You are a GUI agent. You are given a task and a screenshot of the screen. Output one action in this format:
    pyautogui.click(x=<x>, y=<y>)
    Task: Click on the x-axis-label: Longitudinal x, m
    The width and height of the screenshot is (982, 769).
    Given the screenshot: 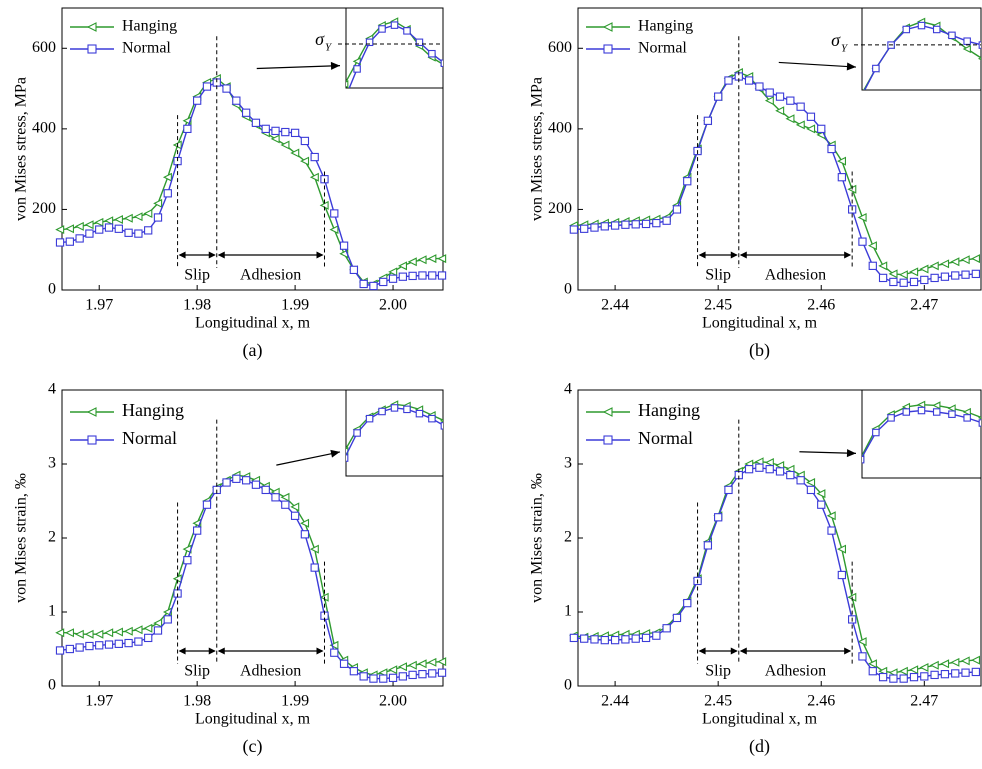 What is the action you would take?
    pyautogui.click(x=253, y=323)
    